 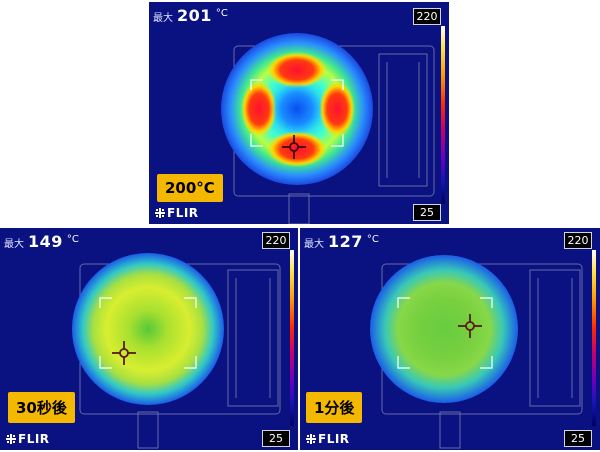 I want to click on max-temperature-readout: 最大 201 °C, so click(x=190, y=15).